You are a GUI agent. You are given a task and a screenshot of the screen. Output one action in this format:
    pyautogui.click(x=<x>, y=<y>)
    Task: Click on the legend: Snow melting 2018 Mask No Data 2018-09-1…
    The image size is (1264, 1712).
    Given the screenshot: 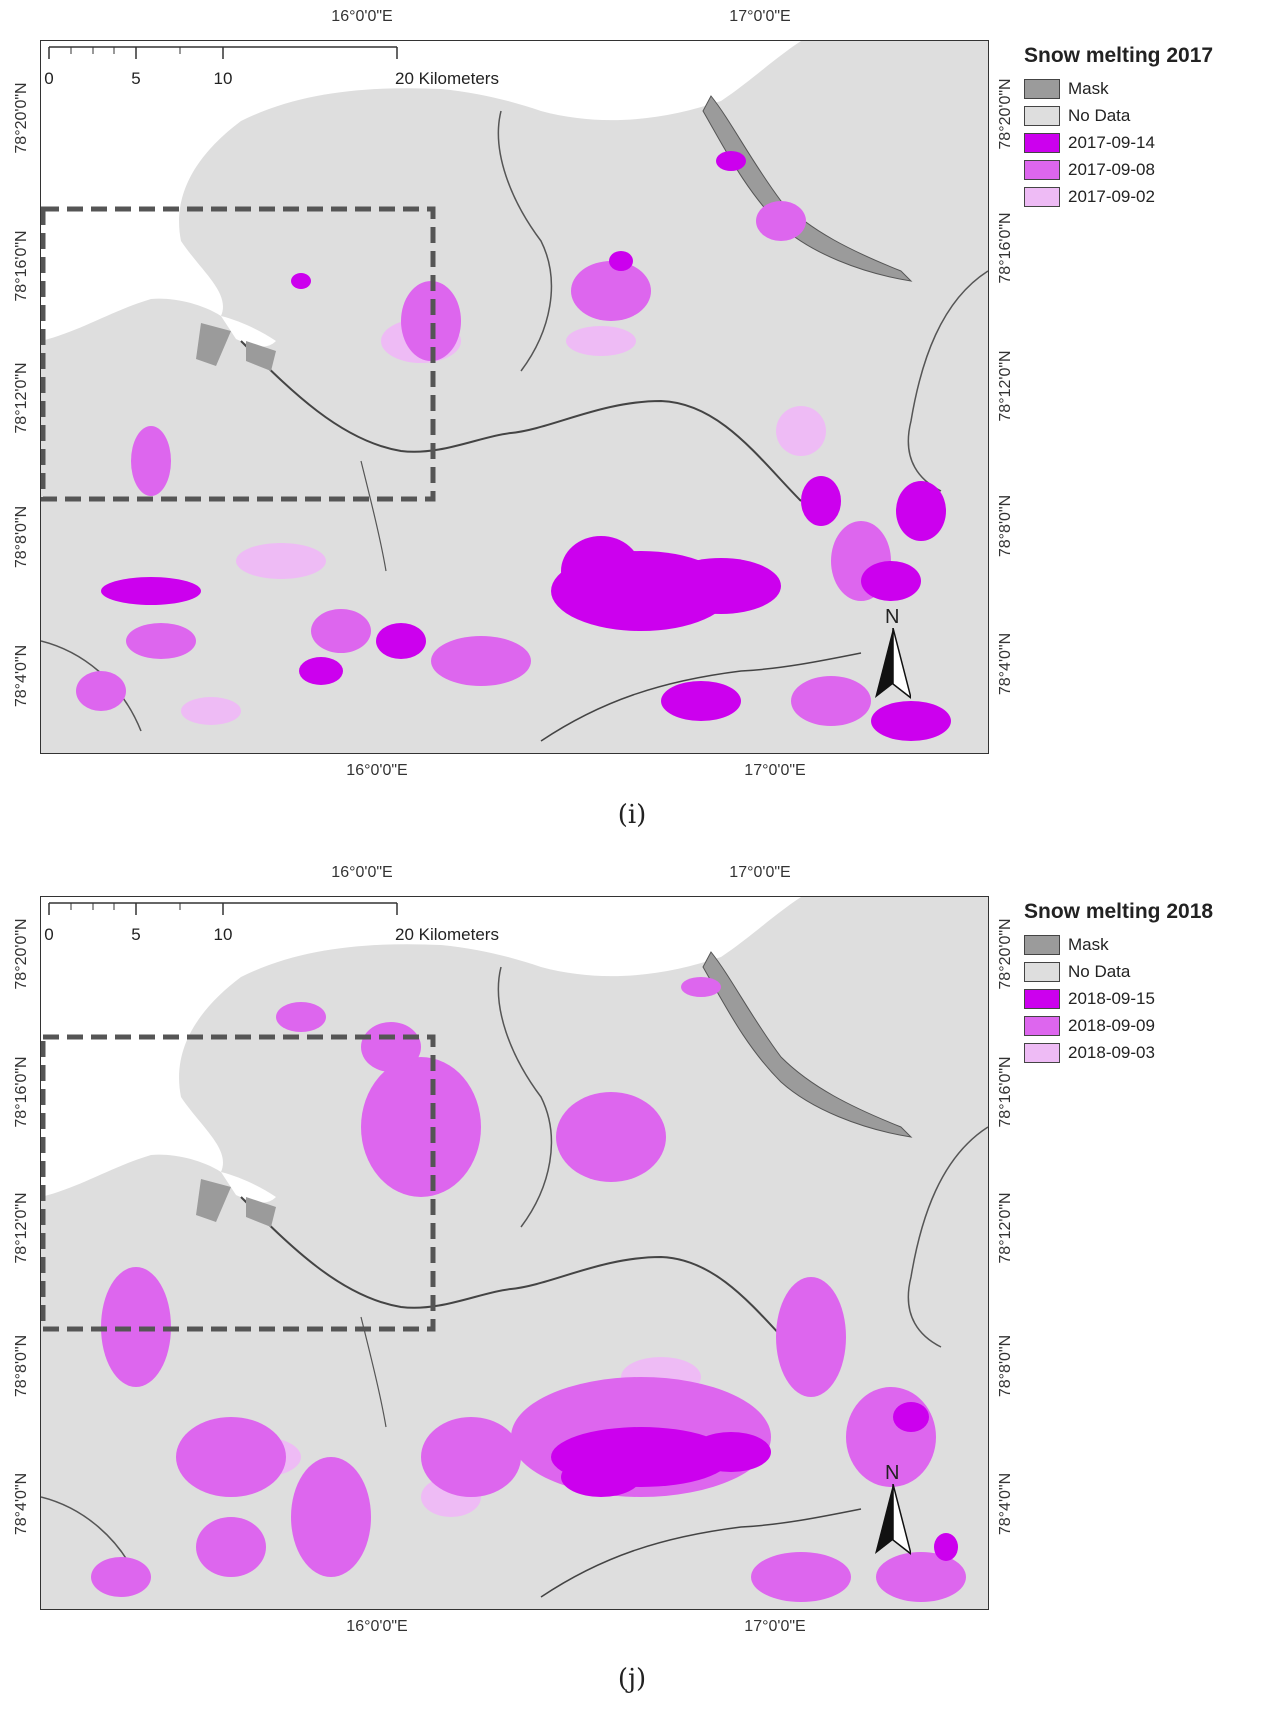 What is the action you would take?
    pyautogui.click(x=1139, y=983)
    